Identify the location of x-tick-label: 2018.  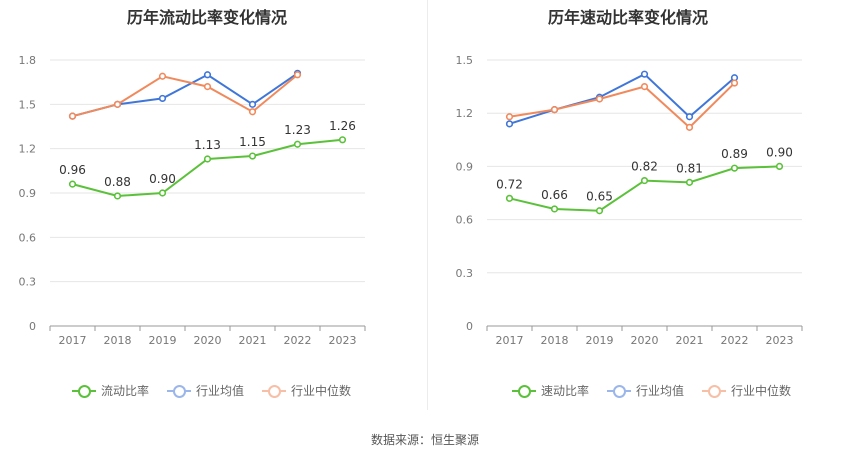
(555, 340).